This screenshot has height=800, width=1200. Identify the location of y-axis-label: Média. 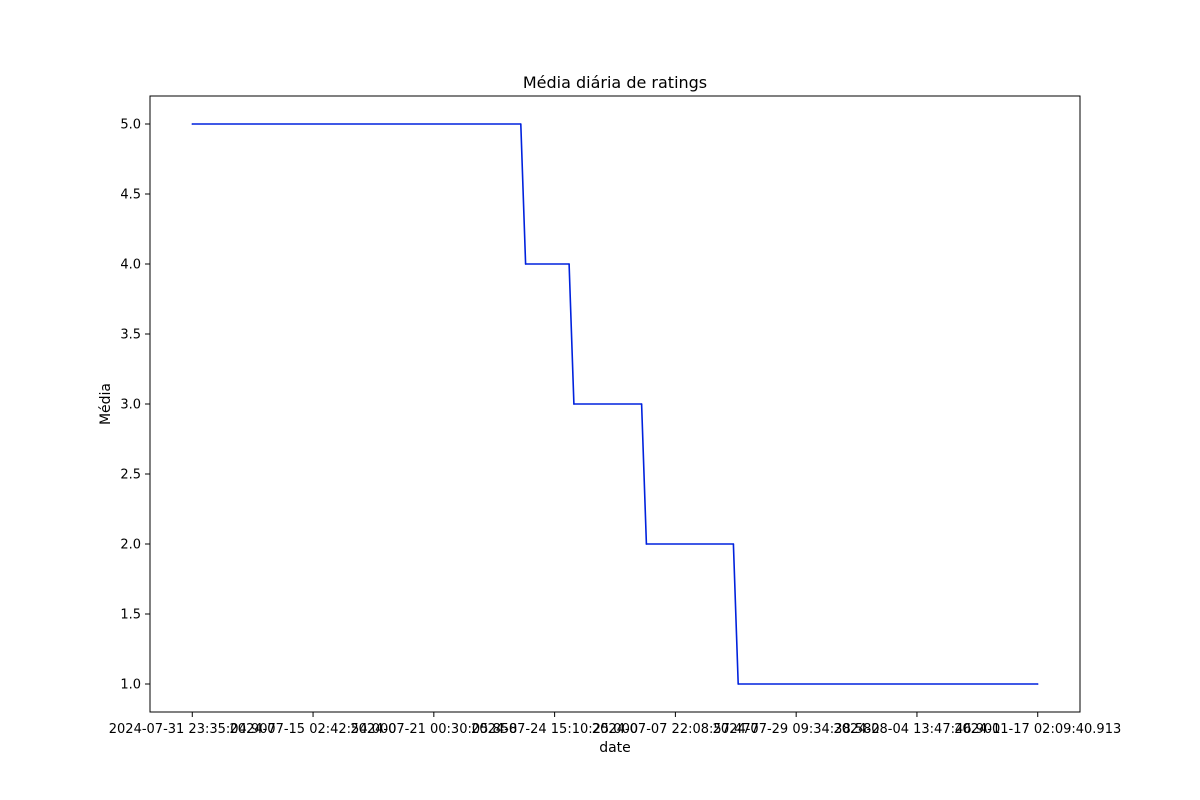
(106, 404).